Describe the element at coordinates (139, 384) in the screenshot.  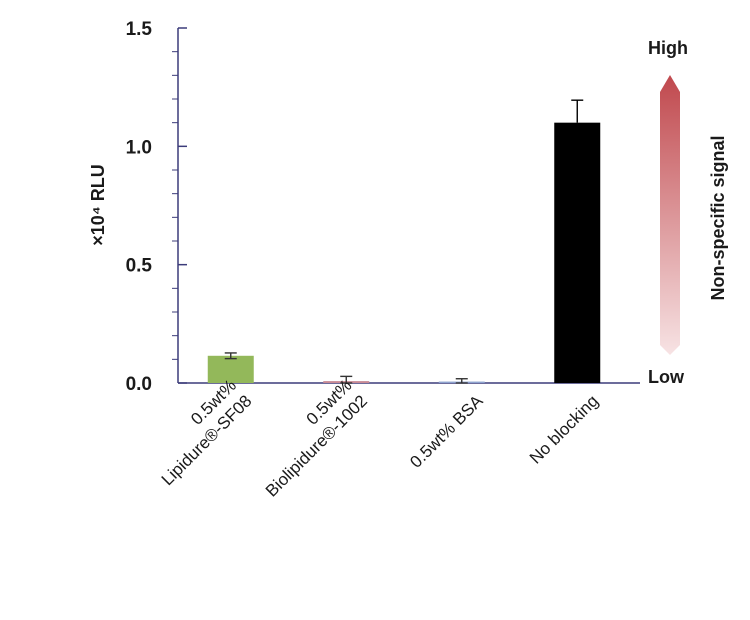
I see `y-tick-label: 0.0` at that location.